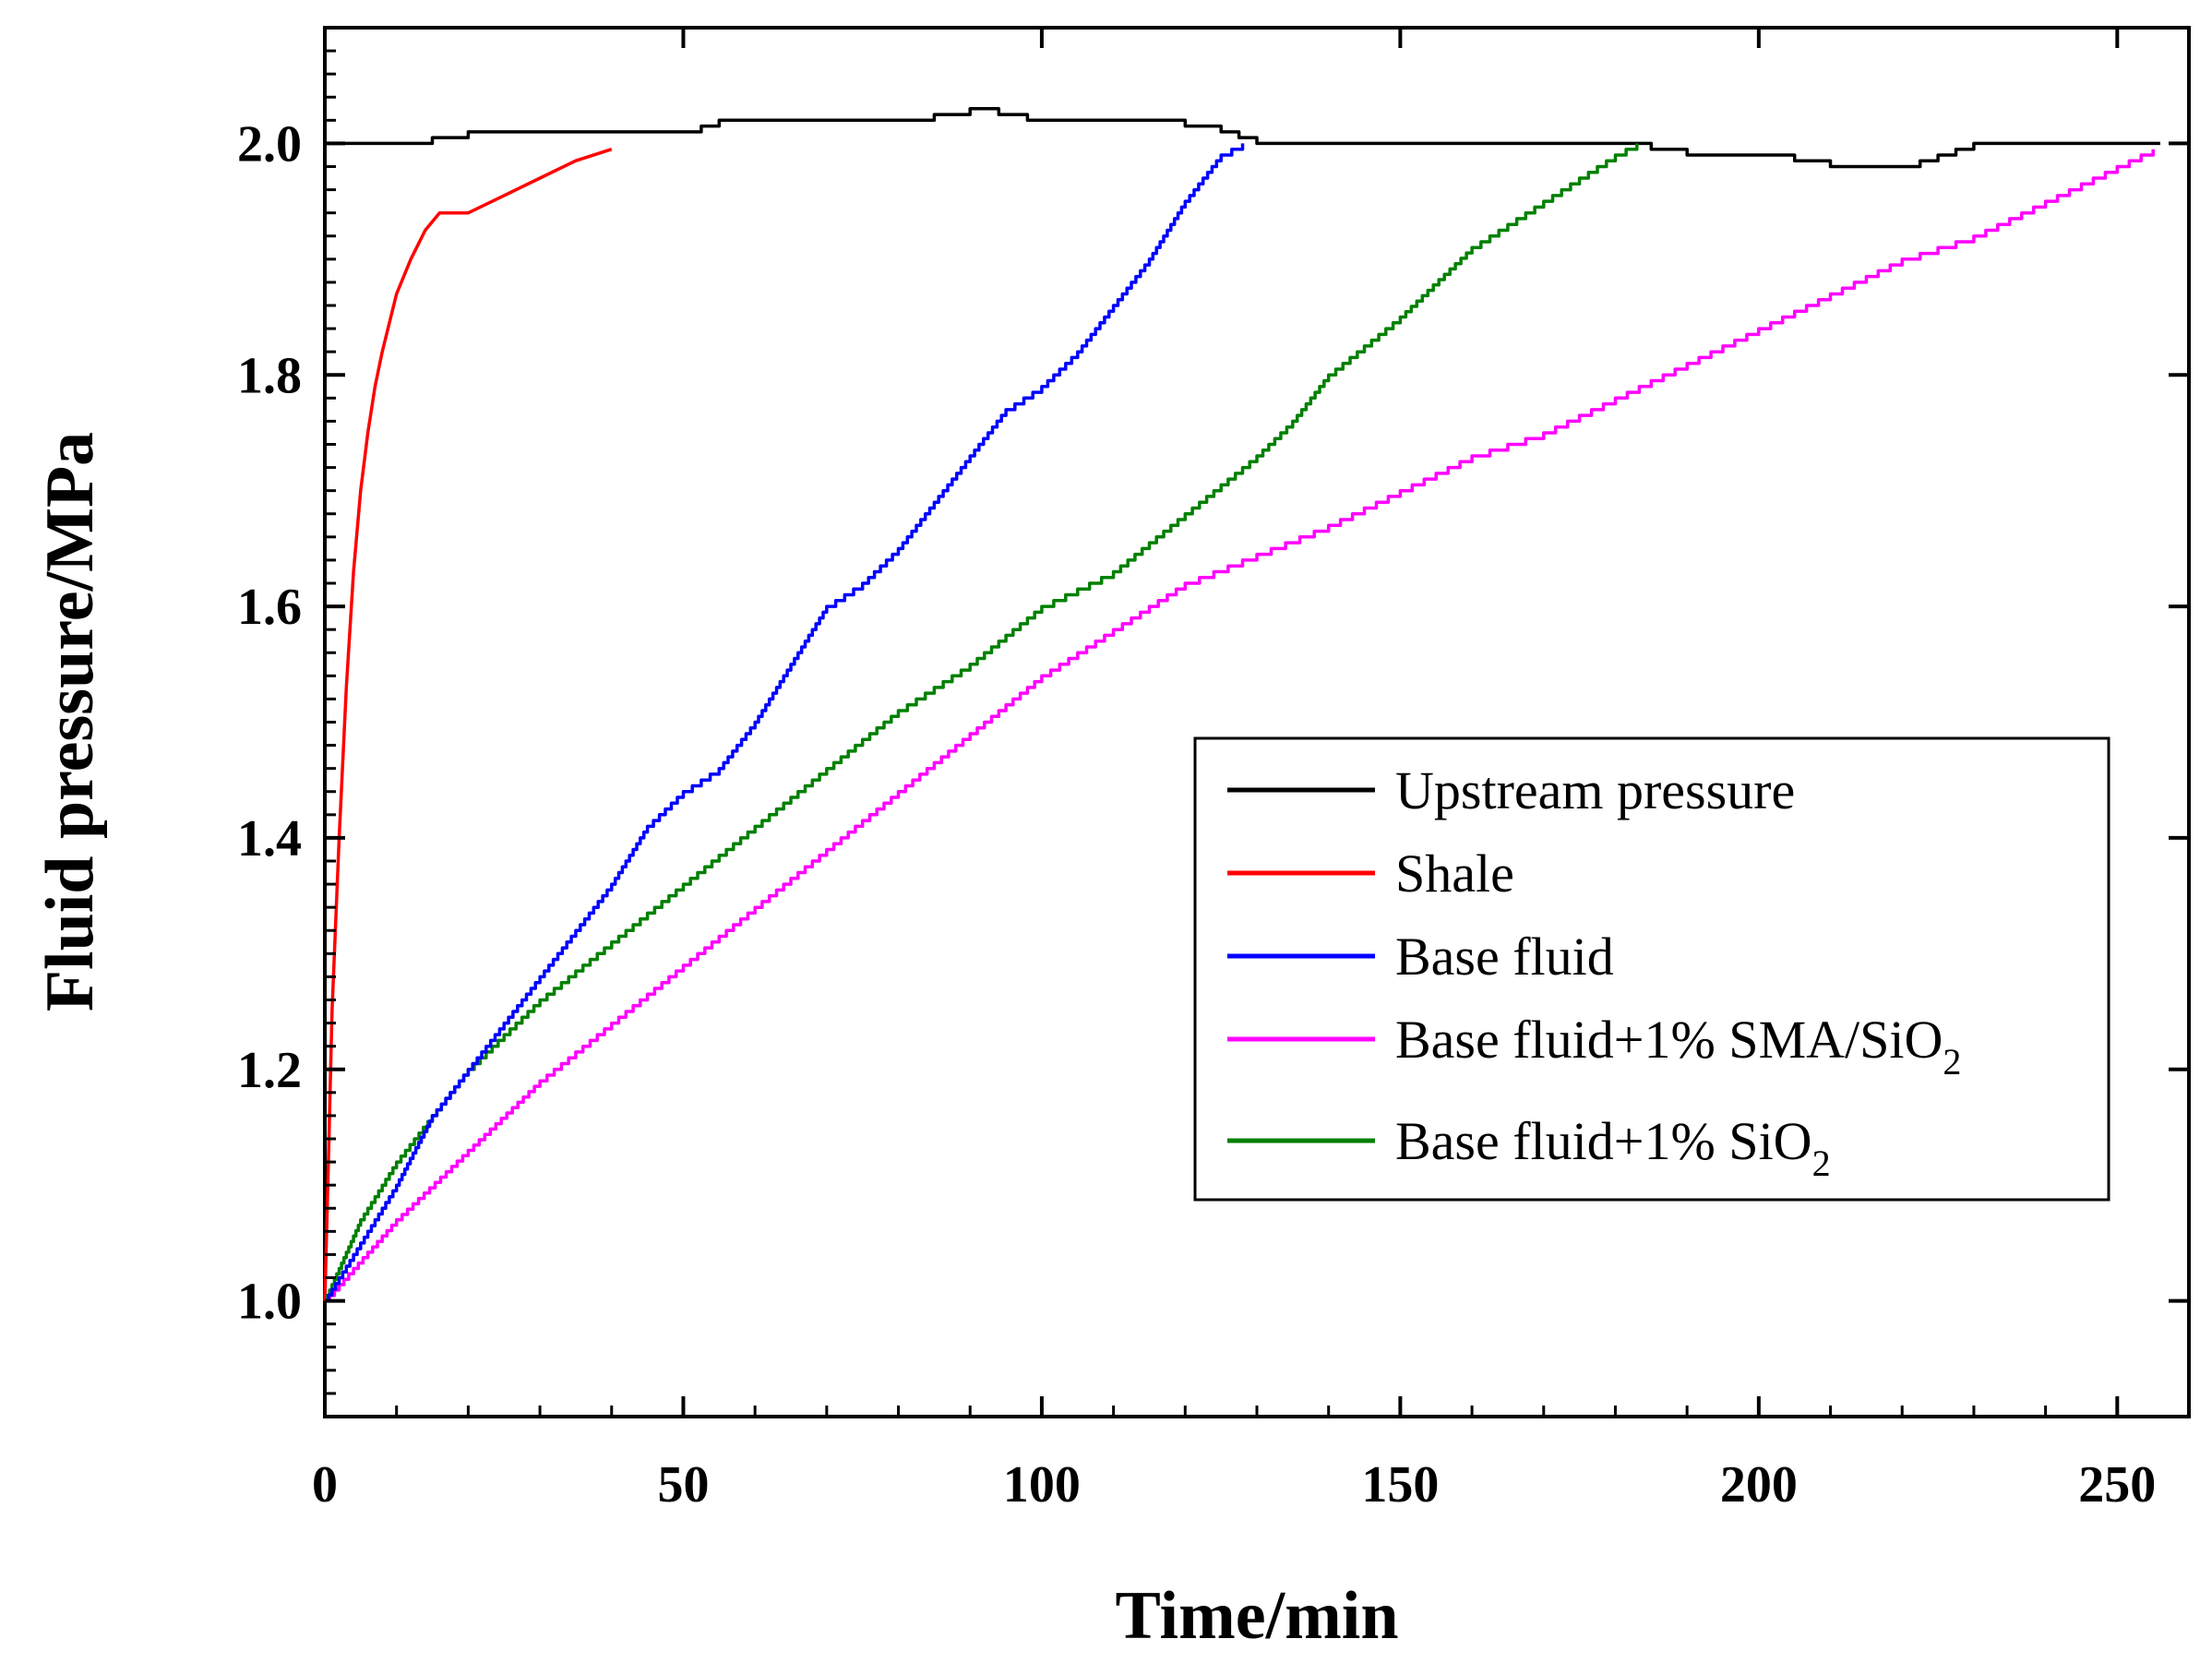  I want to click on y-axis-title: Fluid pressure/MPa, so click(70, 721).